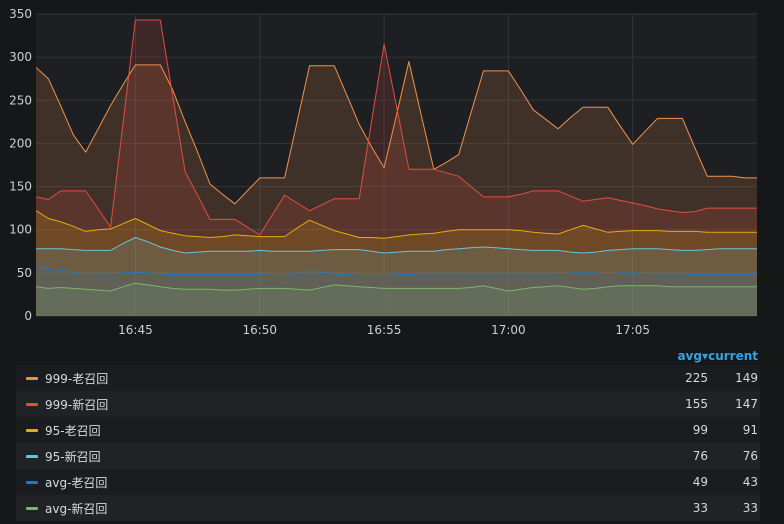 This screenshot has height=524, width=784. I want to click on y-tick-label: 350, so click(20, 14).